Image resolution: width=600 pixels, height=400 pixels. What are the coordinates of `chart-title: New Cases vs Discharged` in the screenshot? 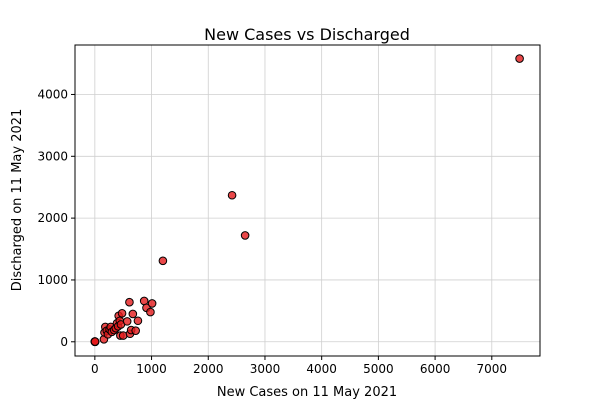 It's located at (307, 34).